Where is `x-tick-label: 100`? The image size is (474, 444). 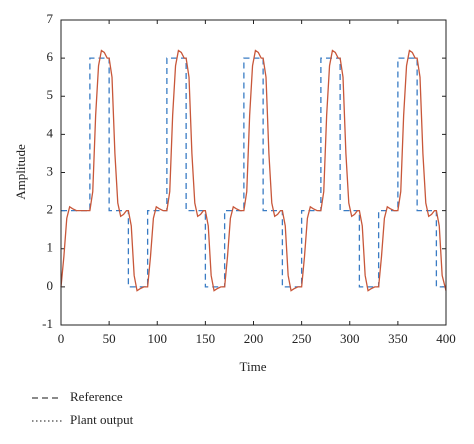 x-tick-label: 100 is located at coordinates (158, 338).